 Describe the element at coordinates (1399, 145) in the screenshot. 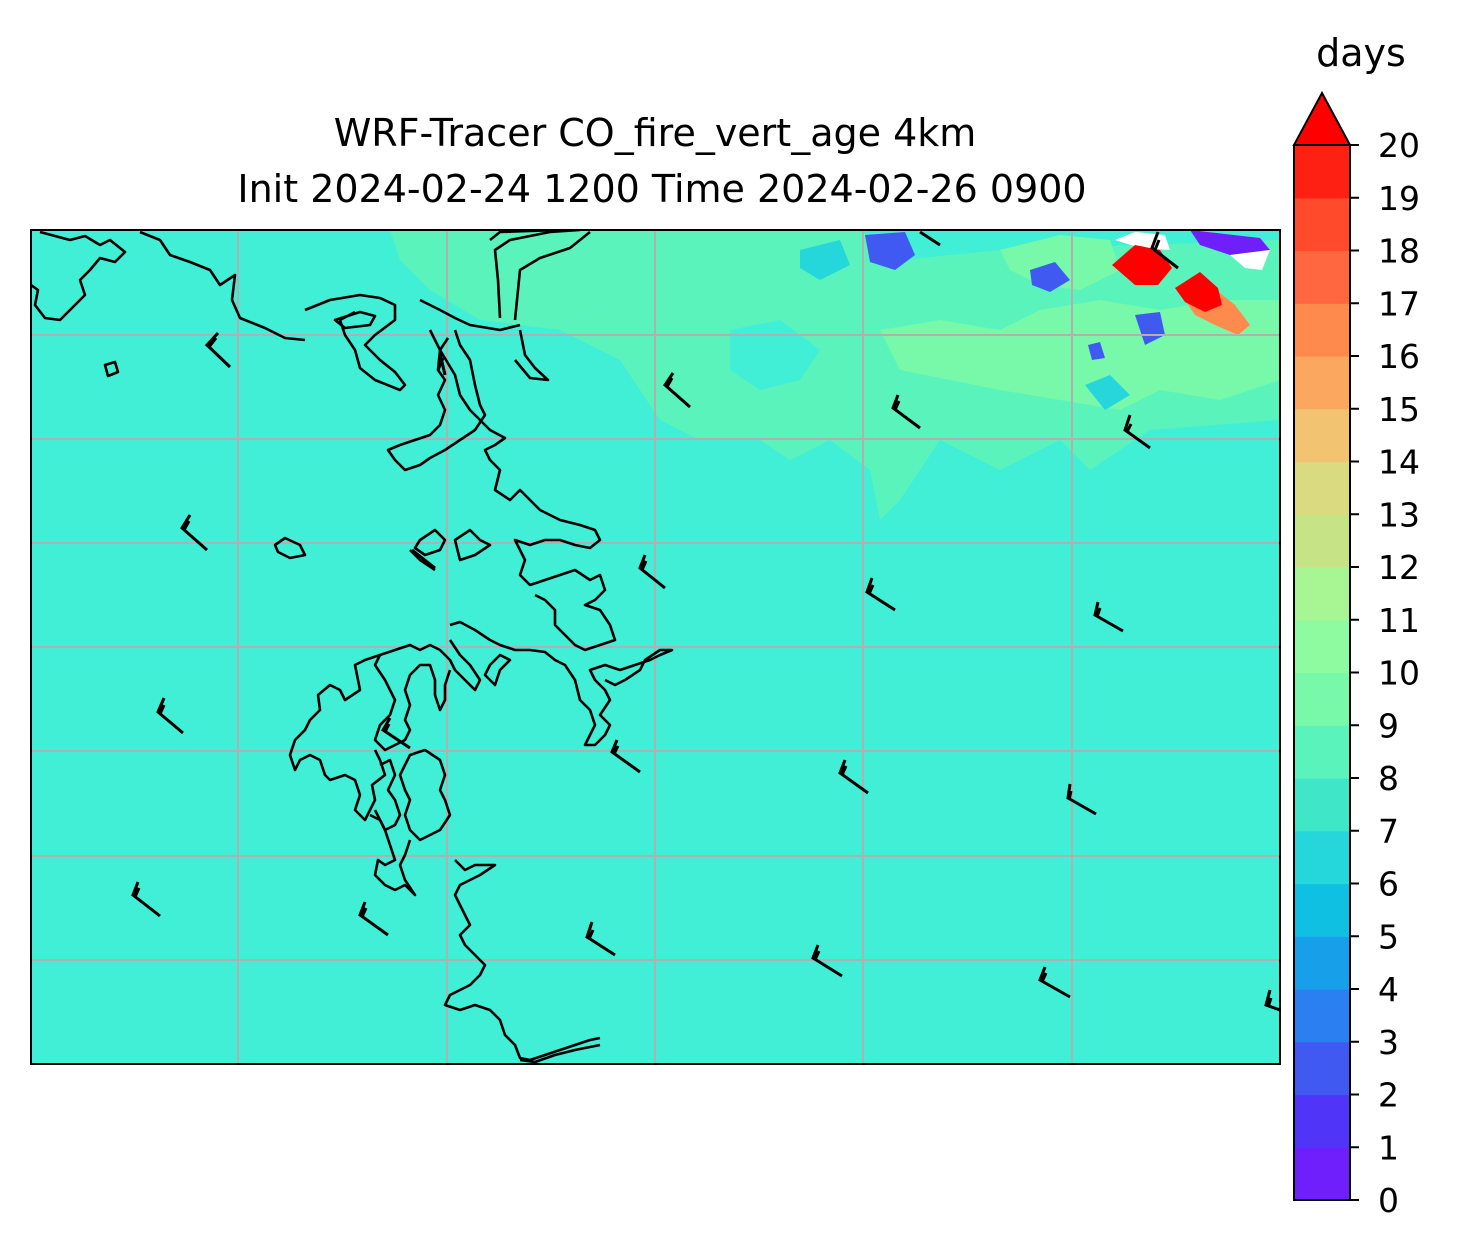

I see `colorbar-tick-label: 20` at that location.